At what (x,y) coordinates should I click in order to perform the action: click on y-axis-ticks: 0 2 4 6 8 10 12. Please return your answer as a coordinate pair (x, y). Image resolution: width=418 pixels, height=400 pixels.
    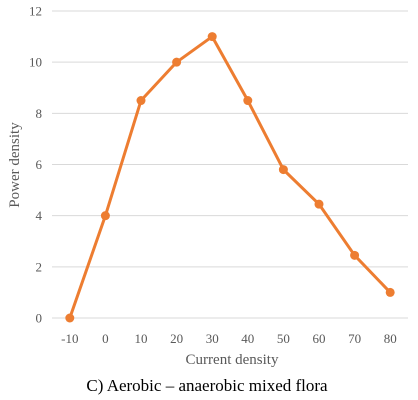
    Looking at the image, I should click on (36, 165).